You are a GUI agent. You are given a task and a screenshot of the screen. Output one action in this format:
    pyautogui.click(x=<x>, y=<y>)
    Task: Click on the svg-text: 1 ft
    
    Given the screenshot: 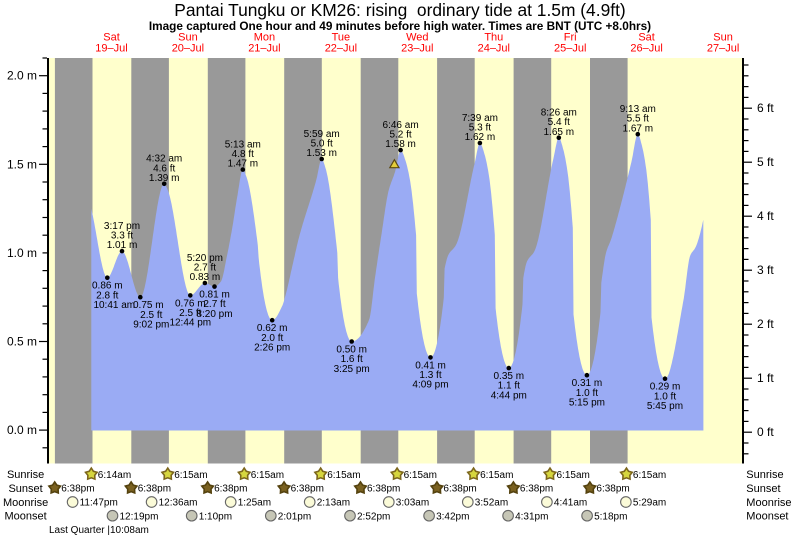 What is the action you would take?
    pyautogui.click(x=765, y=378)
    